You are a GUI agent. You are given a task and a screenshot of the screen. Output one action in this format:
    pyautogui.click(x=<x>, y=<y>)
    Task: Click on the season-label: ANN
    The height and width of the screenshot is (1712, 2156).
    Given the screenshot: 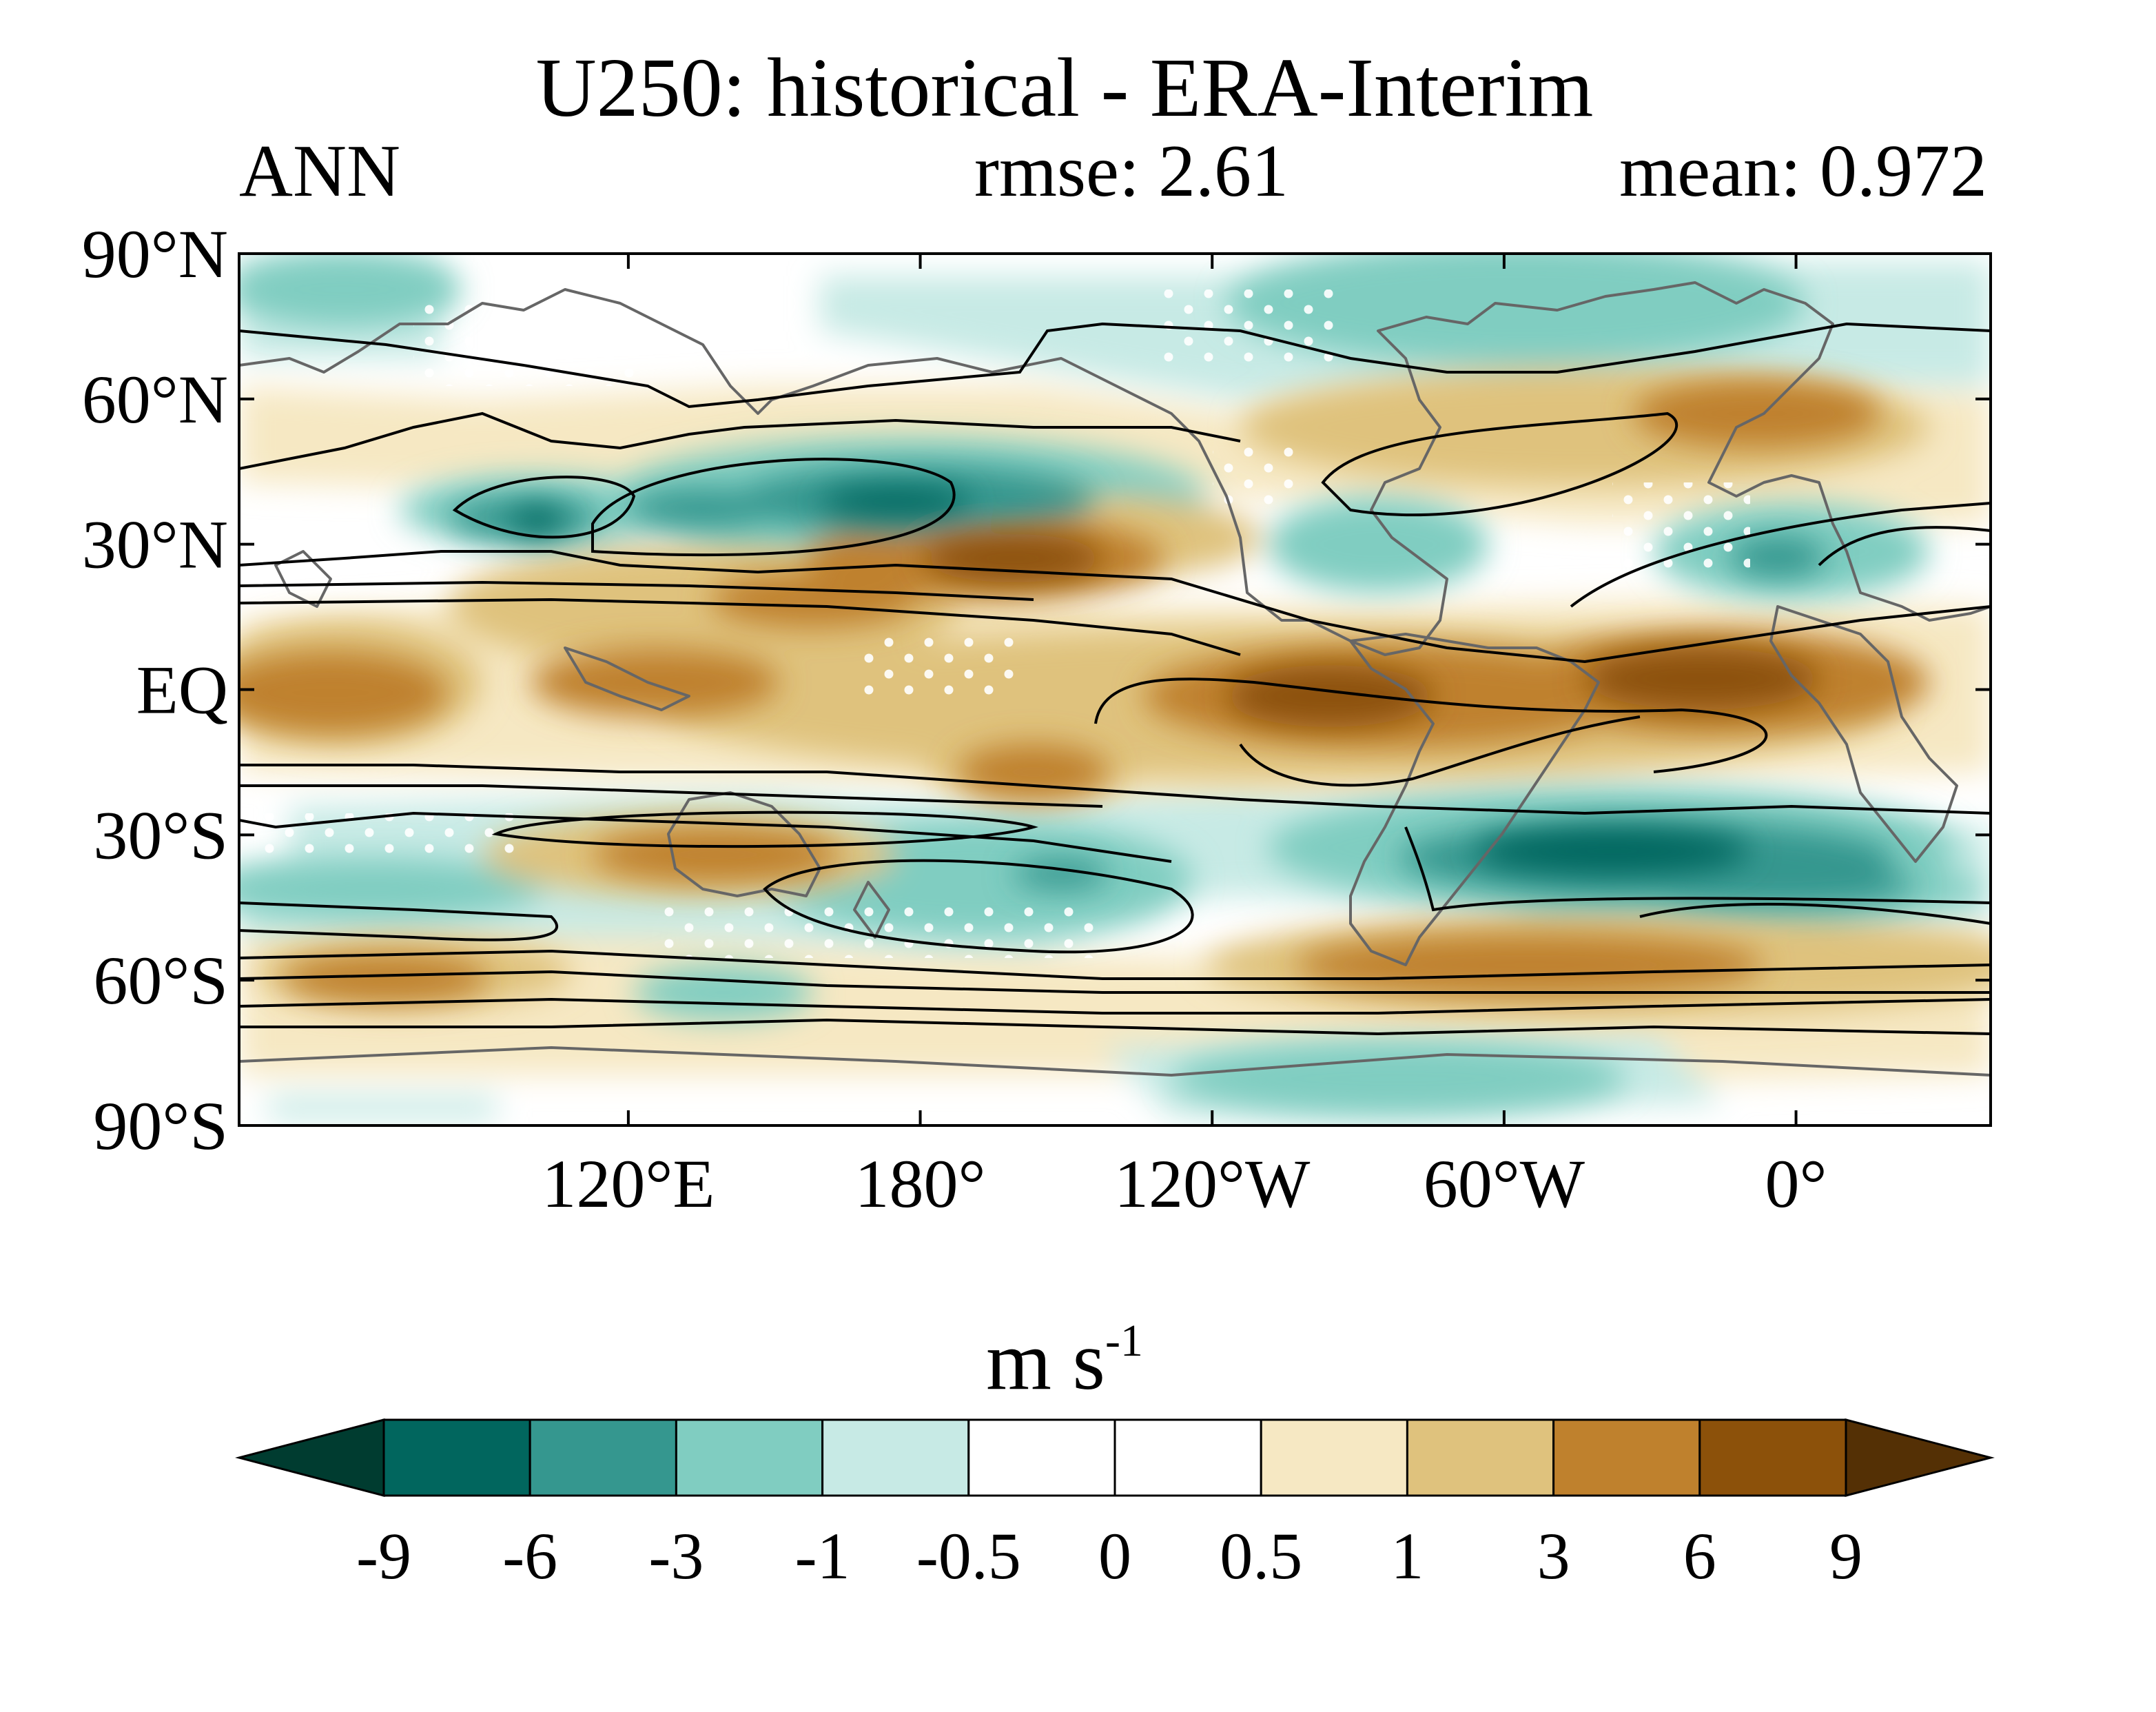 What is the action you would take?
    pyautogui.click(x=319, y=171)
    